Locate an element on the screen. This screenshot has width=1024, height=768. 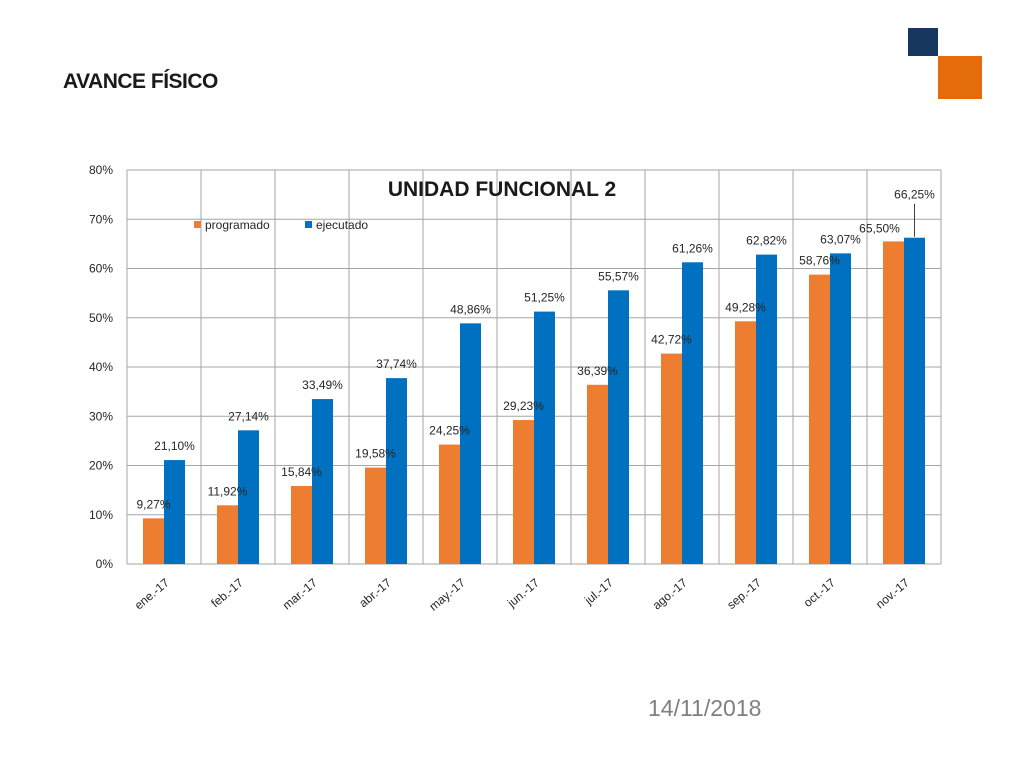
data-label-ejecutado: 33,49% is located at coordinates (322, 385).